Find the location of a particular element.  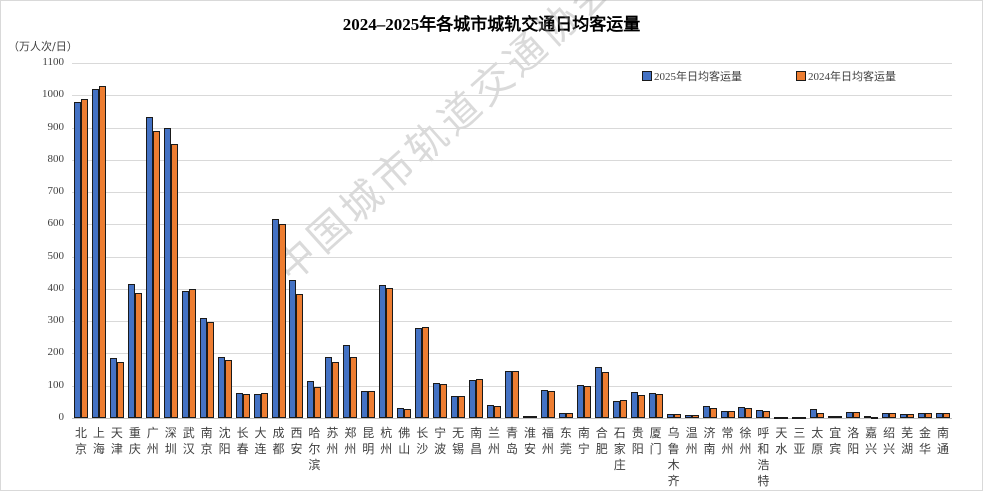

chart-title: 2024–2025年各城市城轨交通日均客运量 is located at coordinates (491, 24).